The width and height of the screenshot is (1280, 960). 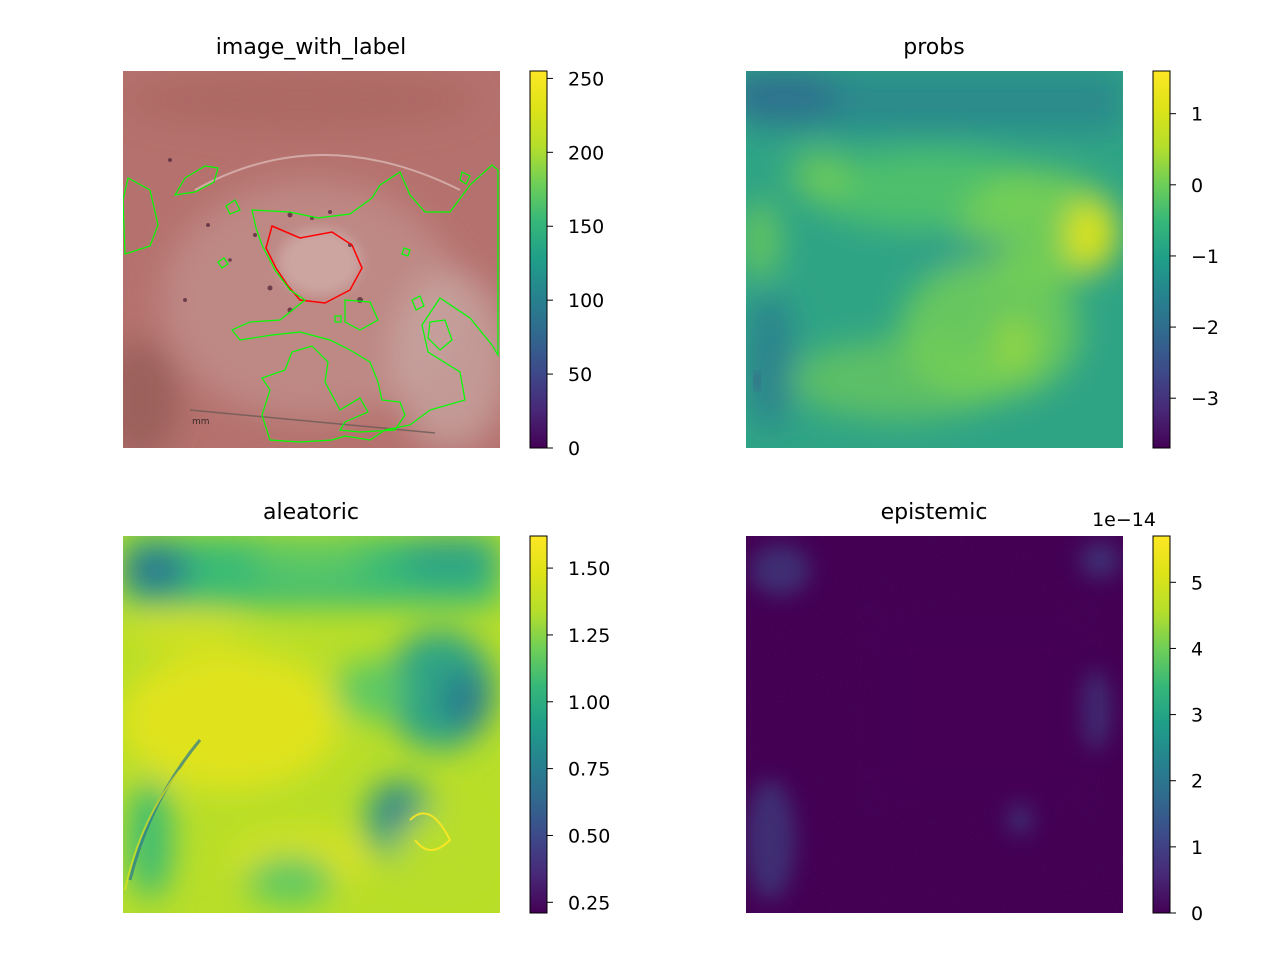 I want to click on colorbar-image-with-label: 0 50 100 150 200 250, so click(x=566, y=264).